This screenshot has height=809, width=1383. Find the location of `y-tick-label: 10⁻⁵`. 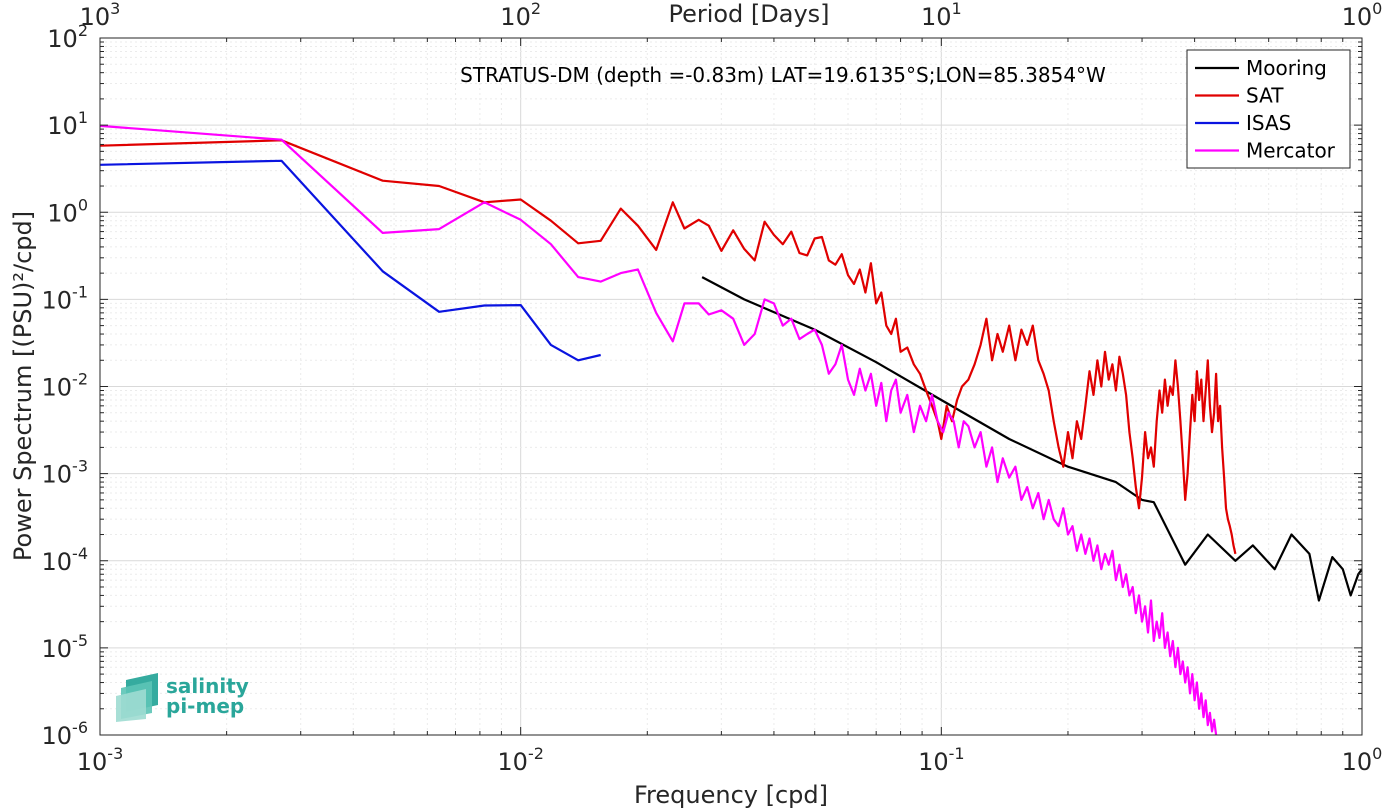

y-tick-label: 10⁻⁵ is located at coordinates (65, 647).